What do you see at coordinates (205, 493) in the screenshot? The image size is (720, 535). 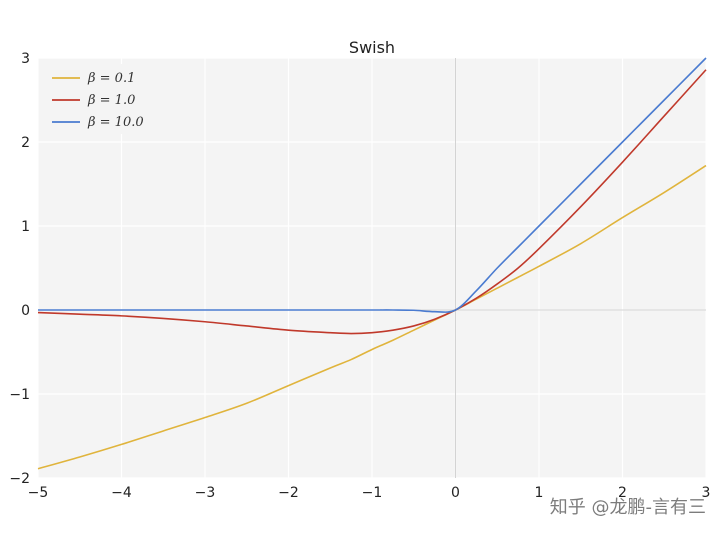 I see `x-tick-label: −3` at bounding box center [205, 493].